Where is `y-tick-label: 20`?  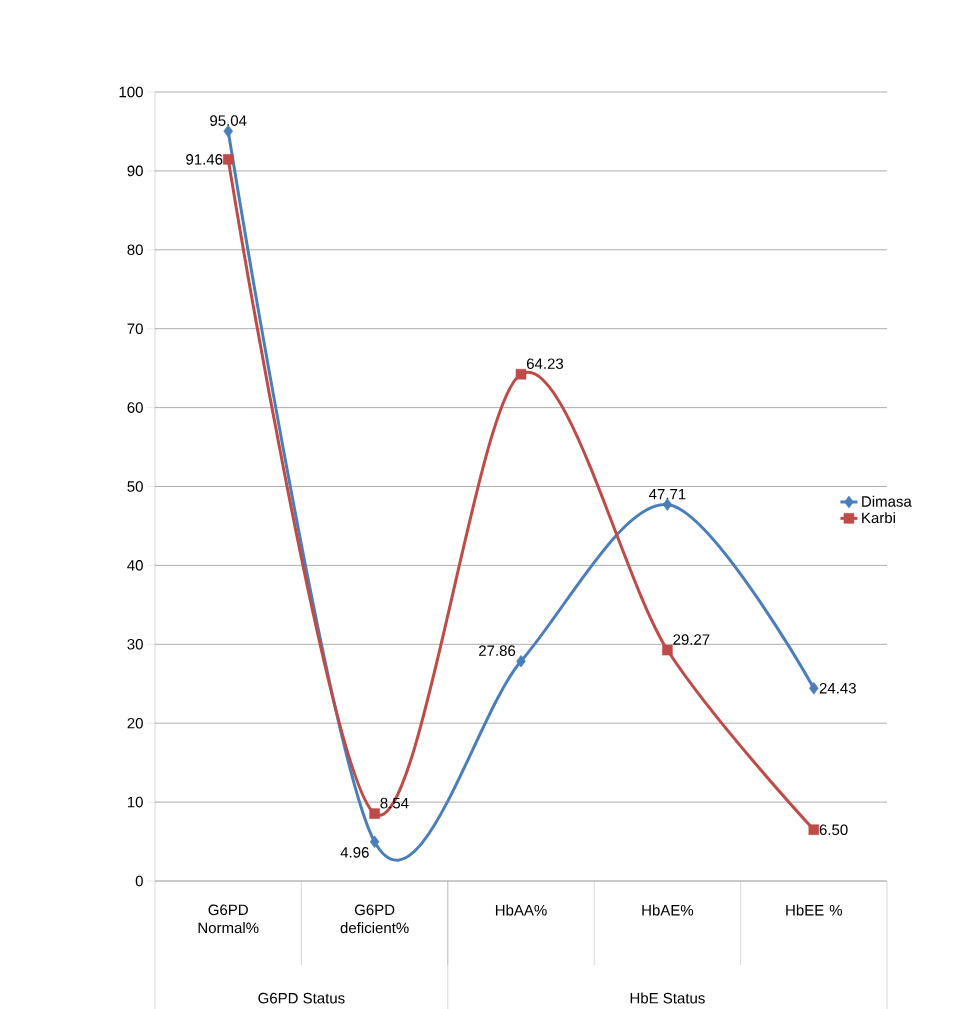
y-tick-label: 20 is located at coordinates (135, 723).